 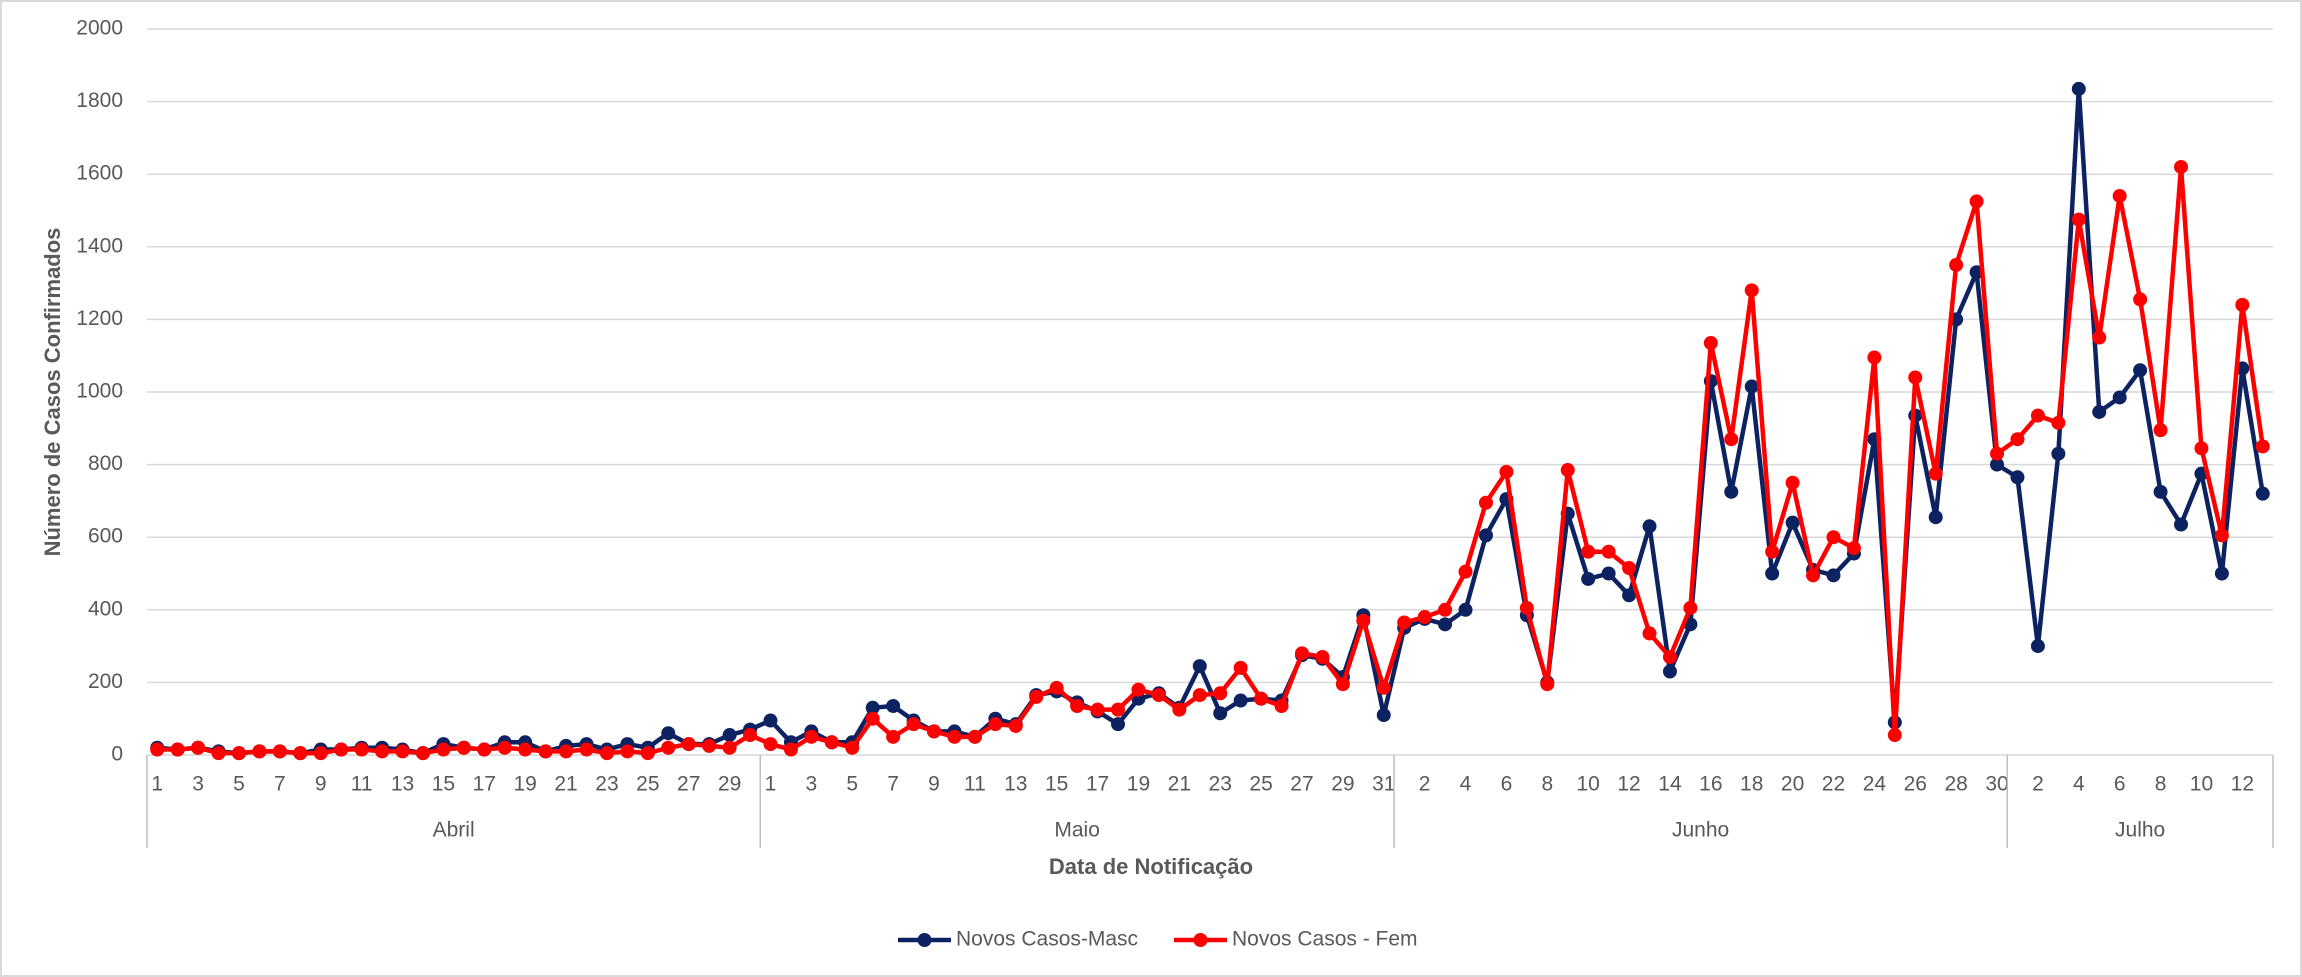 What do you see at coordinates (1047, 939) in the screenshot?
I see `legend-label: Novos Casos-Masc` at bounding box center [1047, 939].